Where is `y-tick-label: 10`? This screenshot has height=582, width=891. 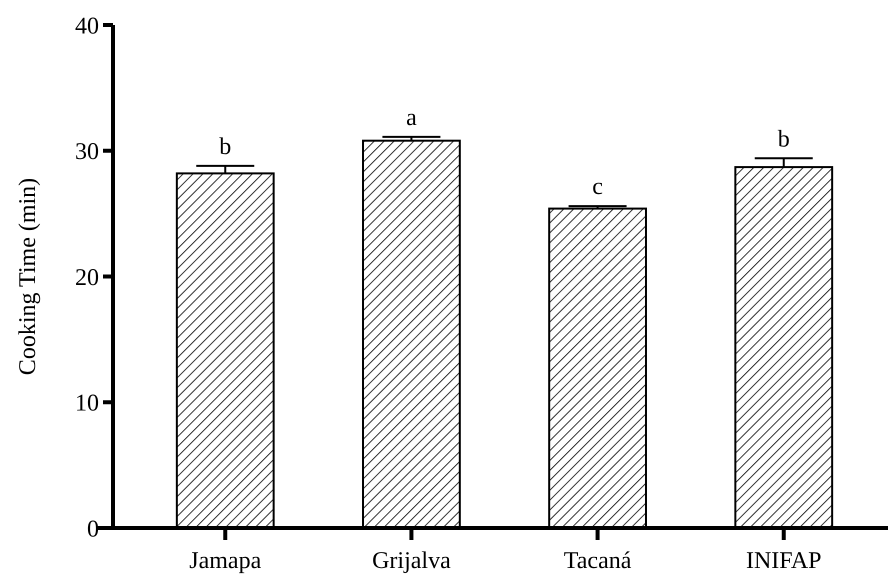 y-tick-label: 10 is located at coordinates (87, 403).